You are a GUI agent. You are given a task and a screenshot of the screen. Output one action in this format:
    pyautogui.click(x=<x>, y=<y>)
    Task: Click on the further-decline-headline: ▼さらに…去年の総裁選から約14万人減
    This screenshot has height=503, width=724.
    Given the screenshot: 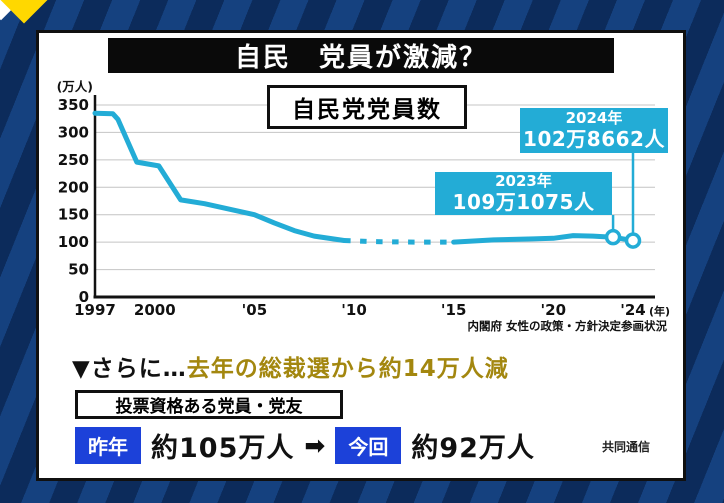 What is the action you would take?
    pyautogui.click(x=290, y=366)
    